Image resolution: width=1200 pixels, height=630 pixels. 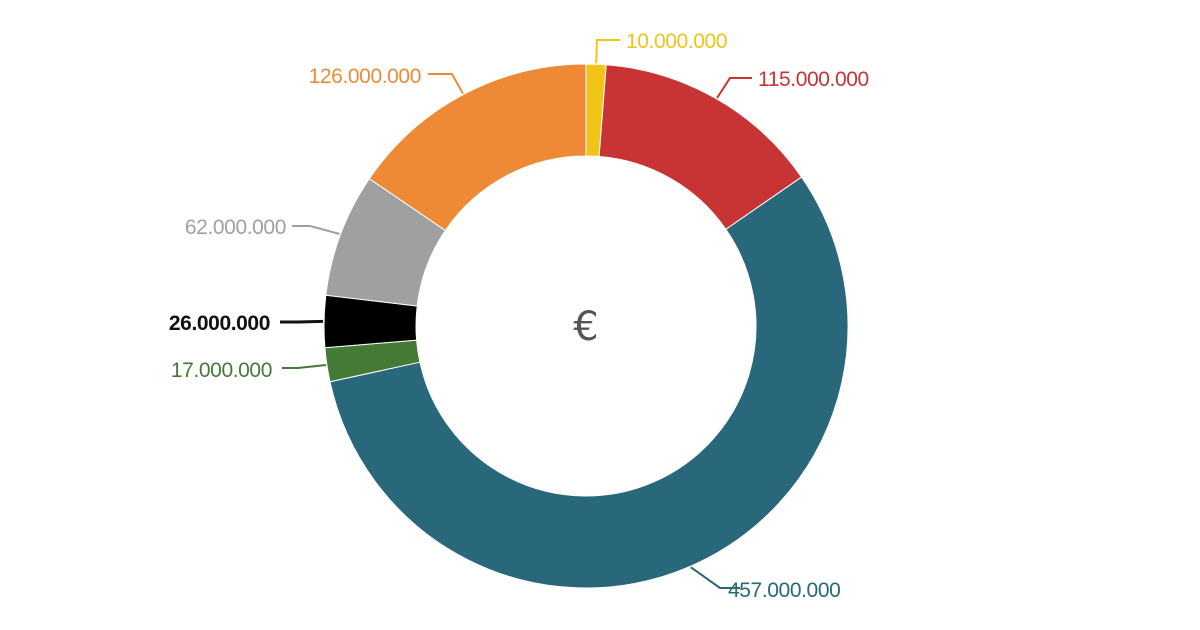 I want to click on data-label-7: 126.000.000, so click(x=365, y=76).